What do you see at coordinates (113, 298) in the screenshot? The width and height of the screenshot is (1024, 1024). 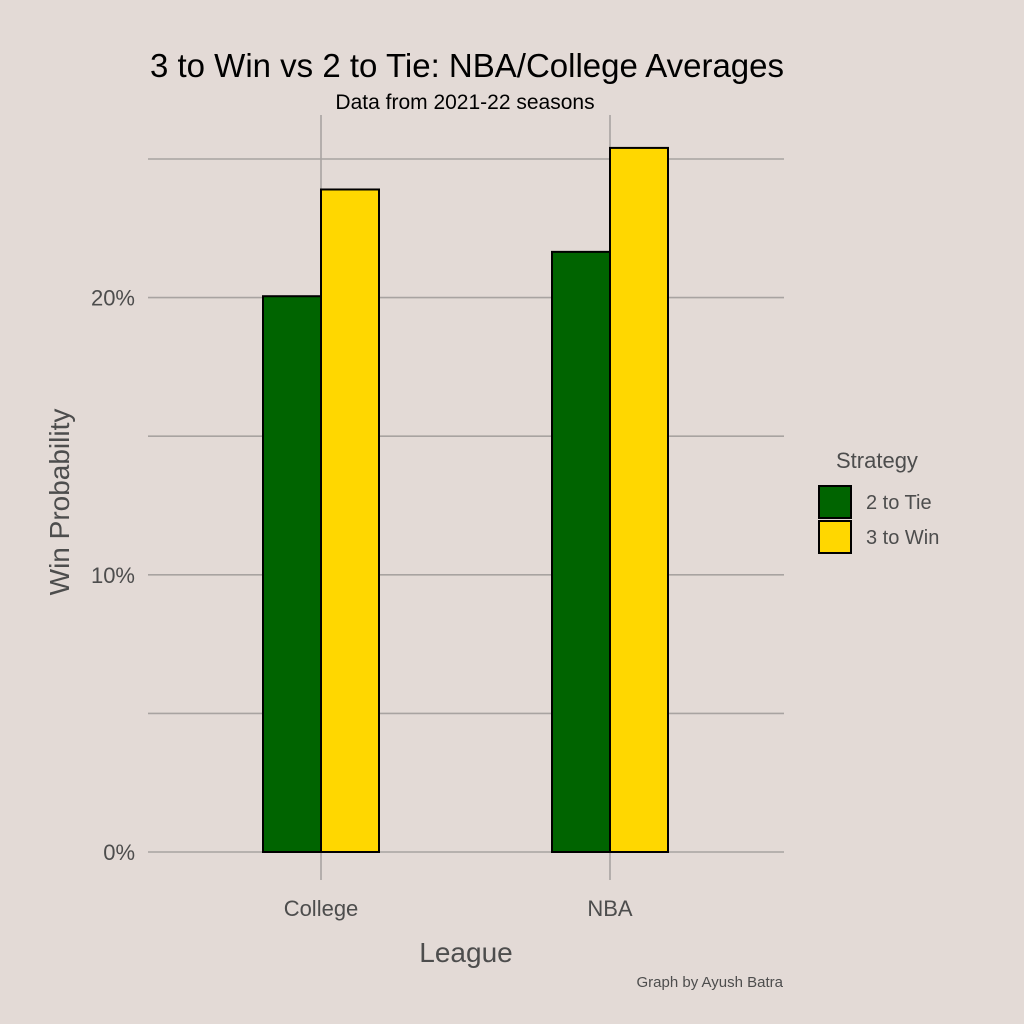 I see `y-tick-label: 20%` at bounding box center [113, 298].